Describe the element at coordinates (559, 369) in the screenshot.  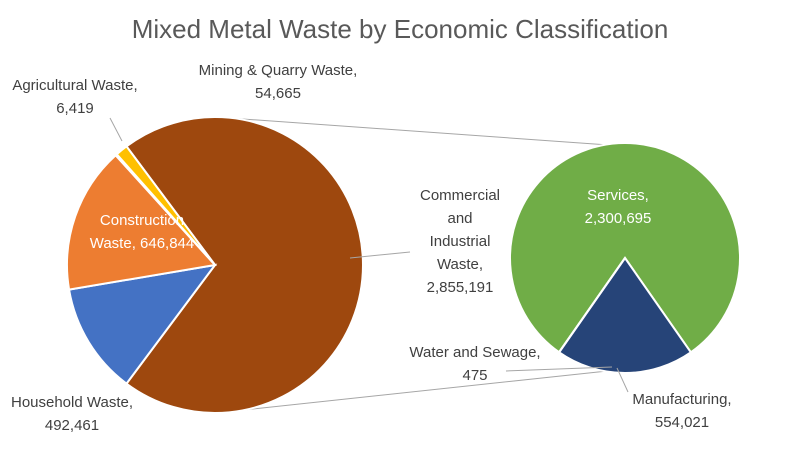
I see `leader-line-water-and-sewage` at that location.